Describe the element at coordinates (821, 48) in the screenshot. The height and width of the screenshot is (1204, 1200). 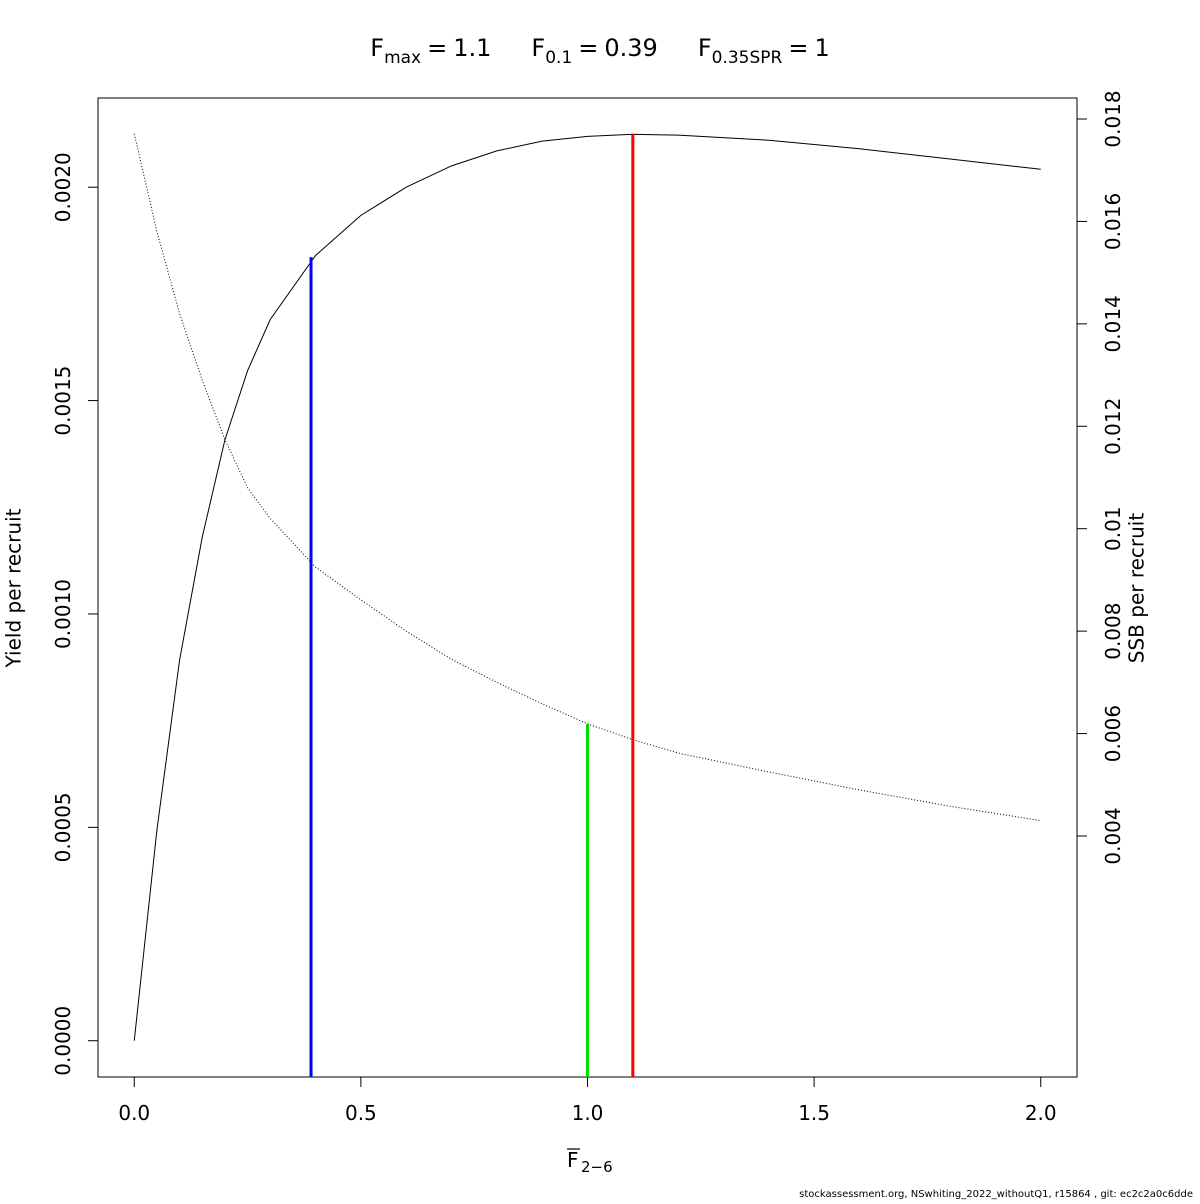
I see `title-value: 1` at that location.